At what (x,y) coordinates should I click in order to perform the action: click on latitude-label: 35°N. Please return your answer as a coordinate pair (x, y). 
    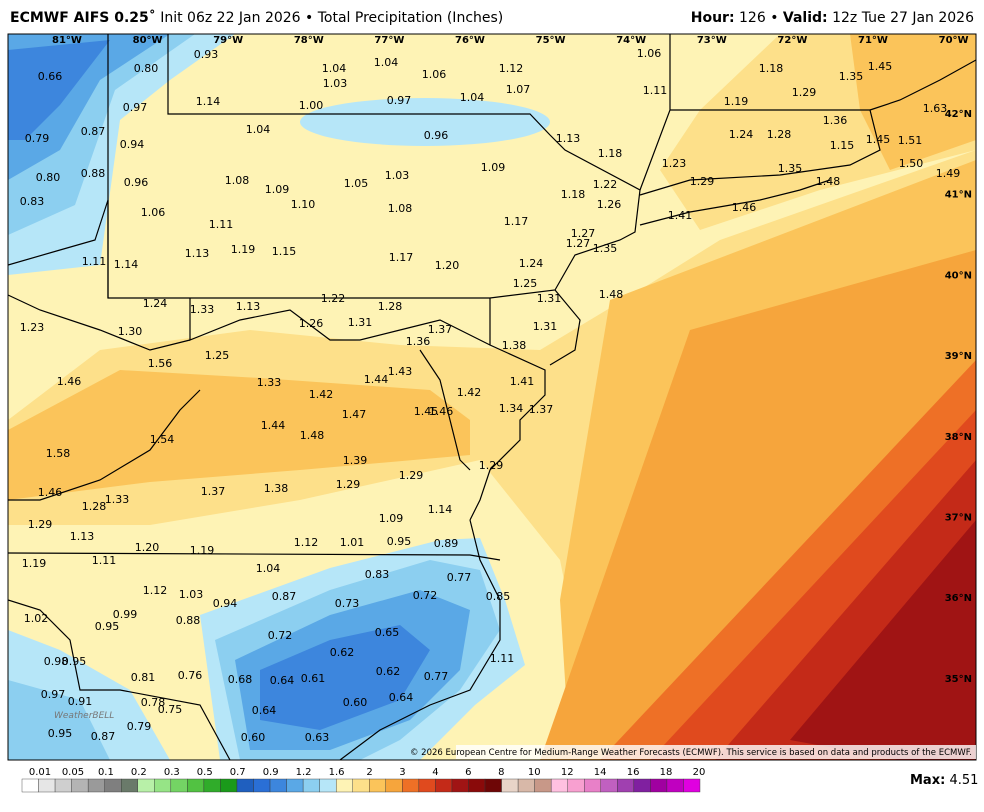
    Looking at the image, I should click on (958, 679).